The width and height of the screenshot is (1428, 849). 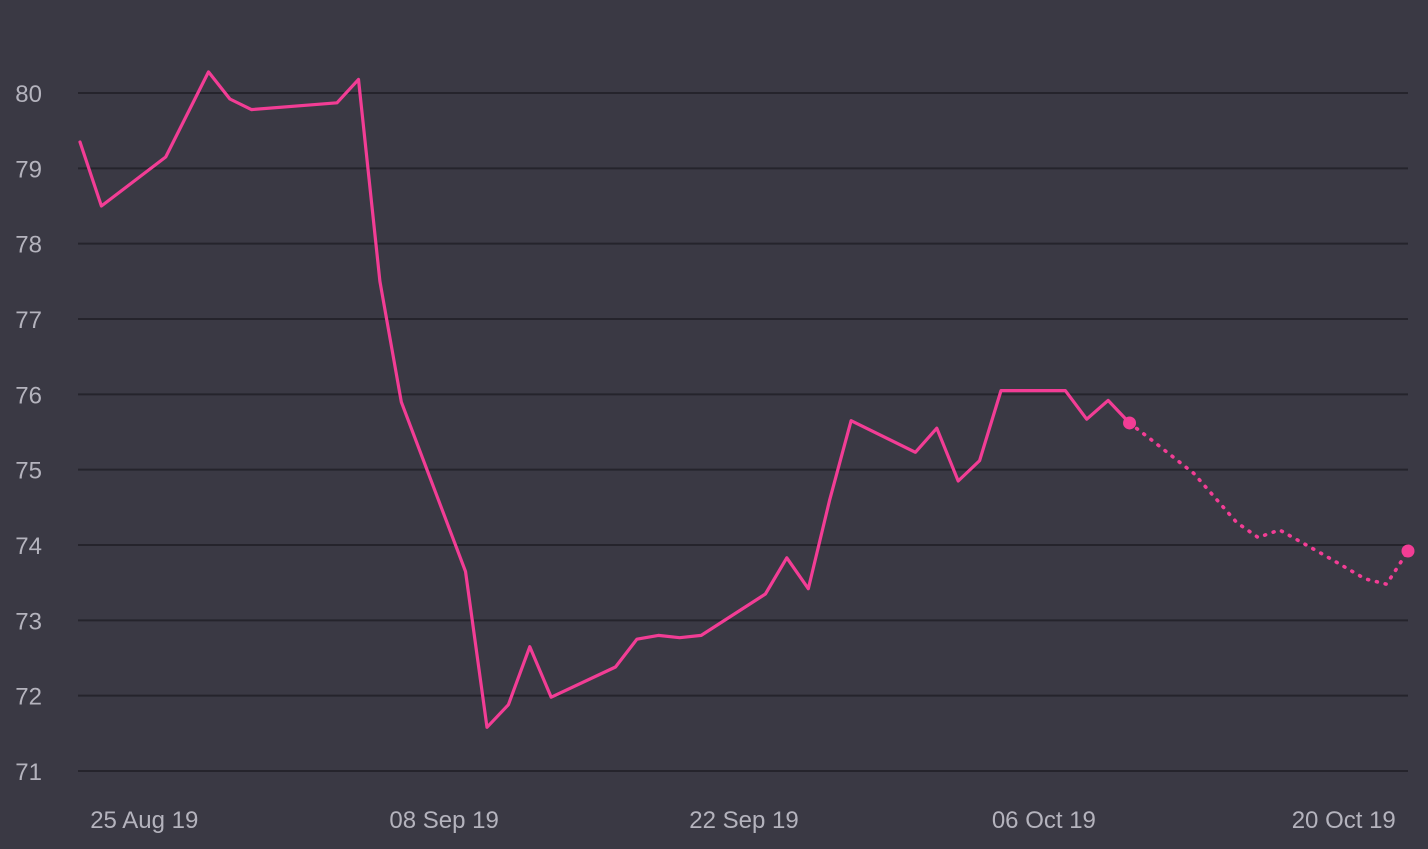 What do you see at coordinates (28, 169) in the screenshot?
I see `y-tick-label-79: 79` at bounding box center [28, 169].